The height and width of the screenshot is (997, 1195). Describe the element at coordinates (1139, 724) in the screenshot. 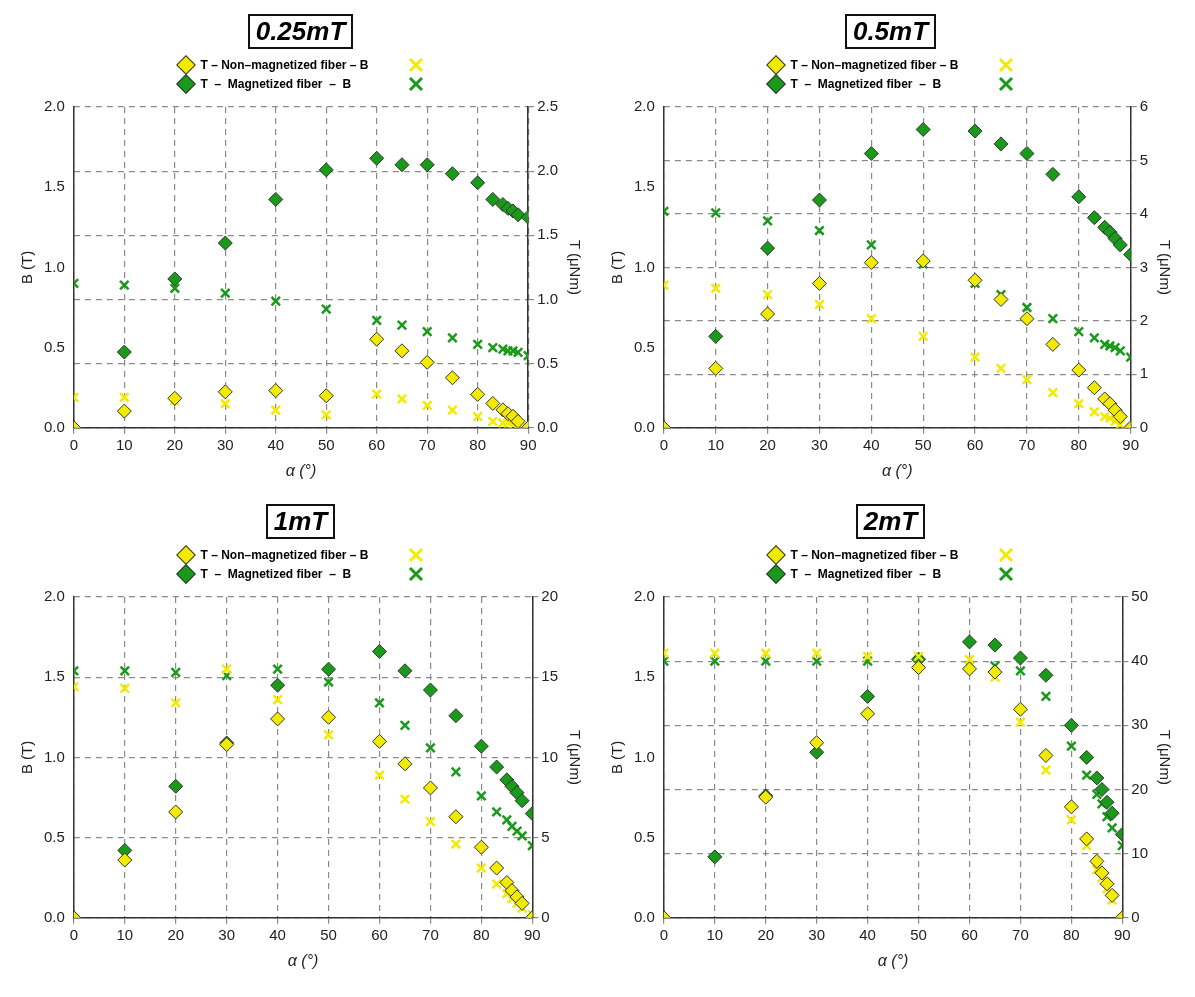

I see `y2-tick-label: 30` at that location.